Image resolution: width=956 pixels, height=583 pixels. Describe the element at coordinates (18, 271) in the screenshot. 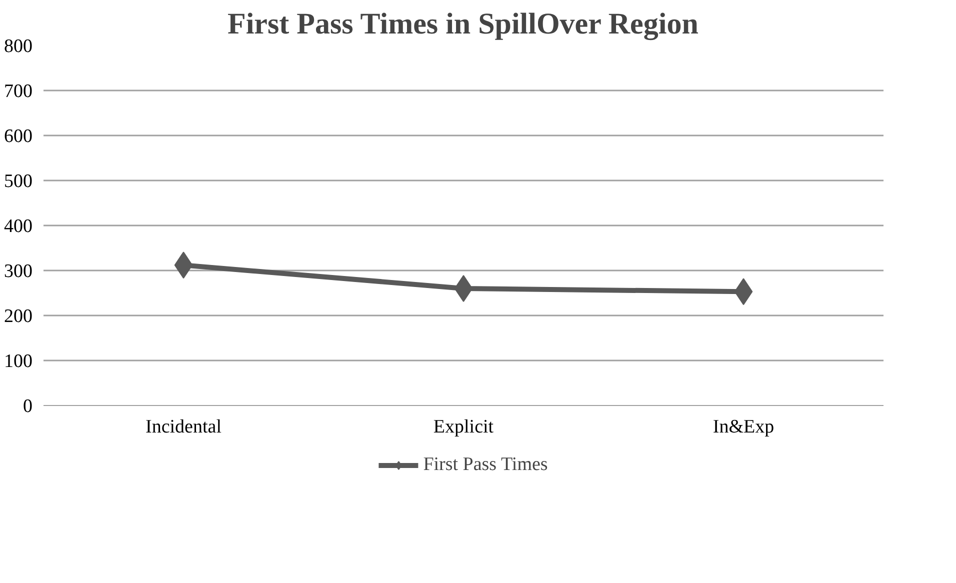

I see `y-tick-label: 300` at that location.